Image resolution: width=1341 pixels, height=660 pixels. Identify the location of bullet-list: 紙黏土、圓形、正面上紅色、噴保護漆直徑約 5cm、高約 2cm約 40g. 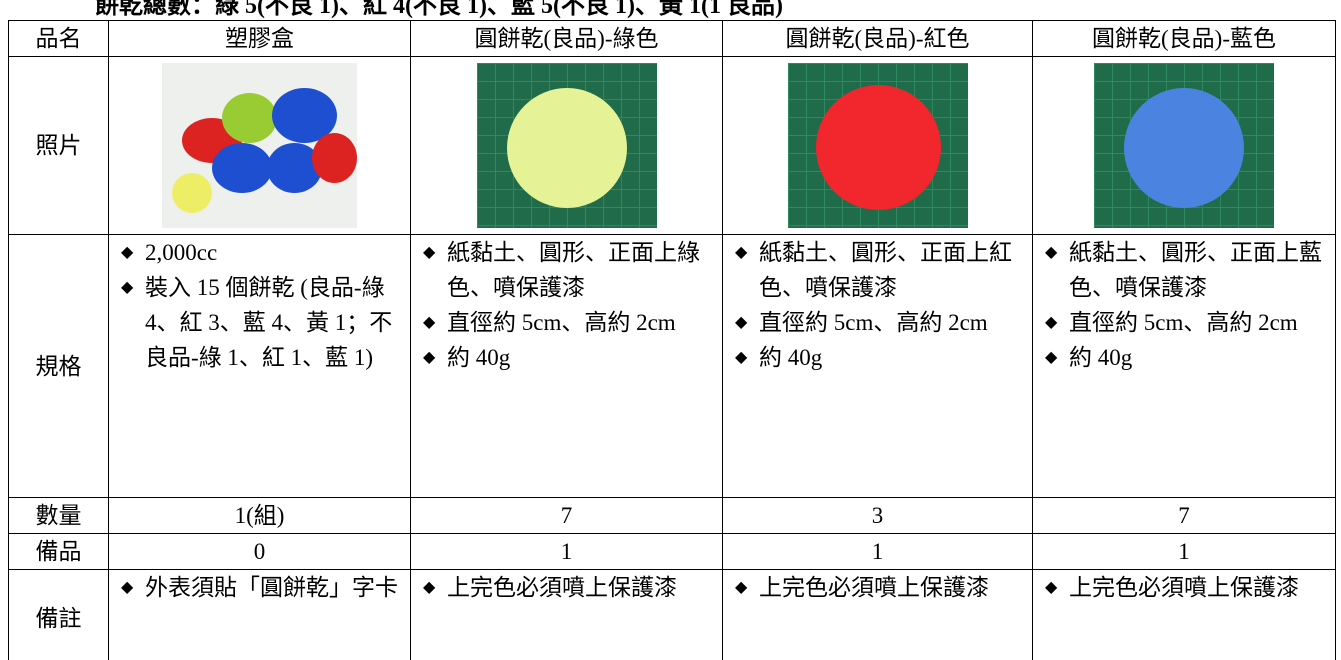
(877, 305).